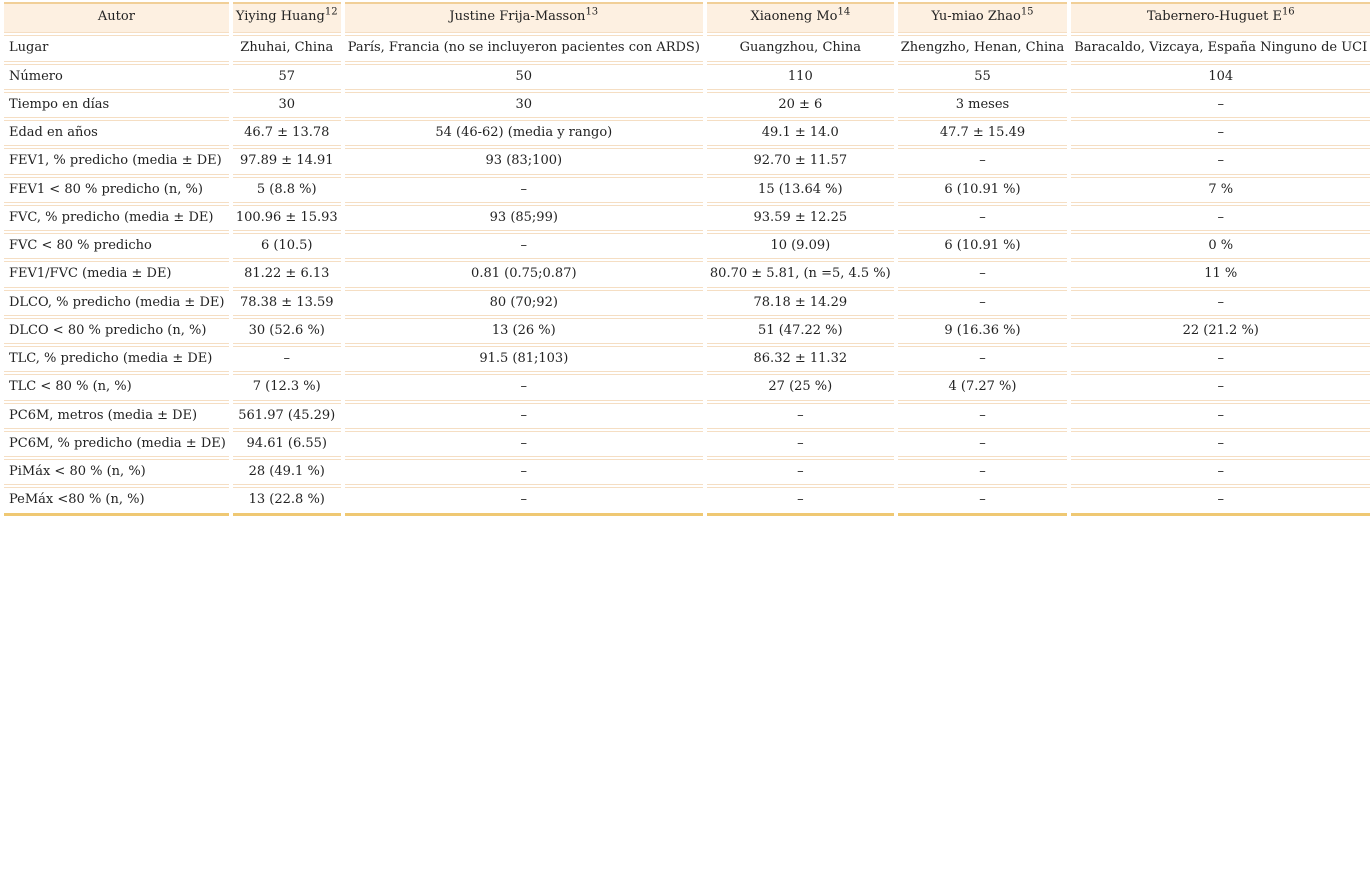 This screenshot has width=1371, height=876. I want to click on table-cell: 94.61 (6.55), so click(286, 443).